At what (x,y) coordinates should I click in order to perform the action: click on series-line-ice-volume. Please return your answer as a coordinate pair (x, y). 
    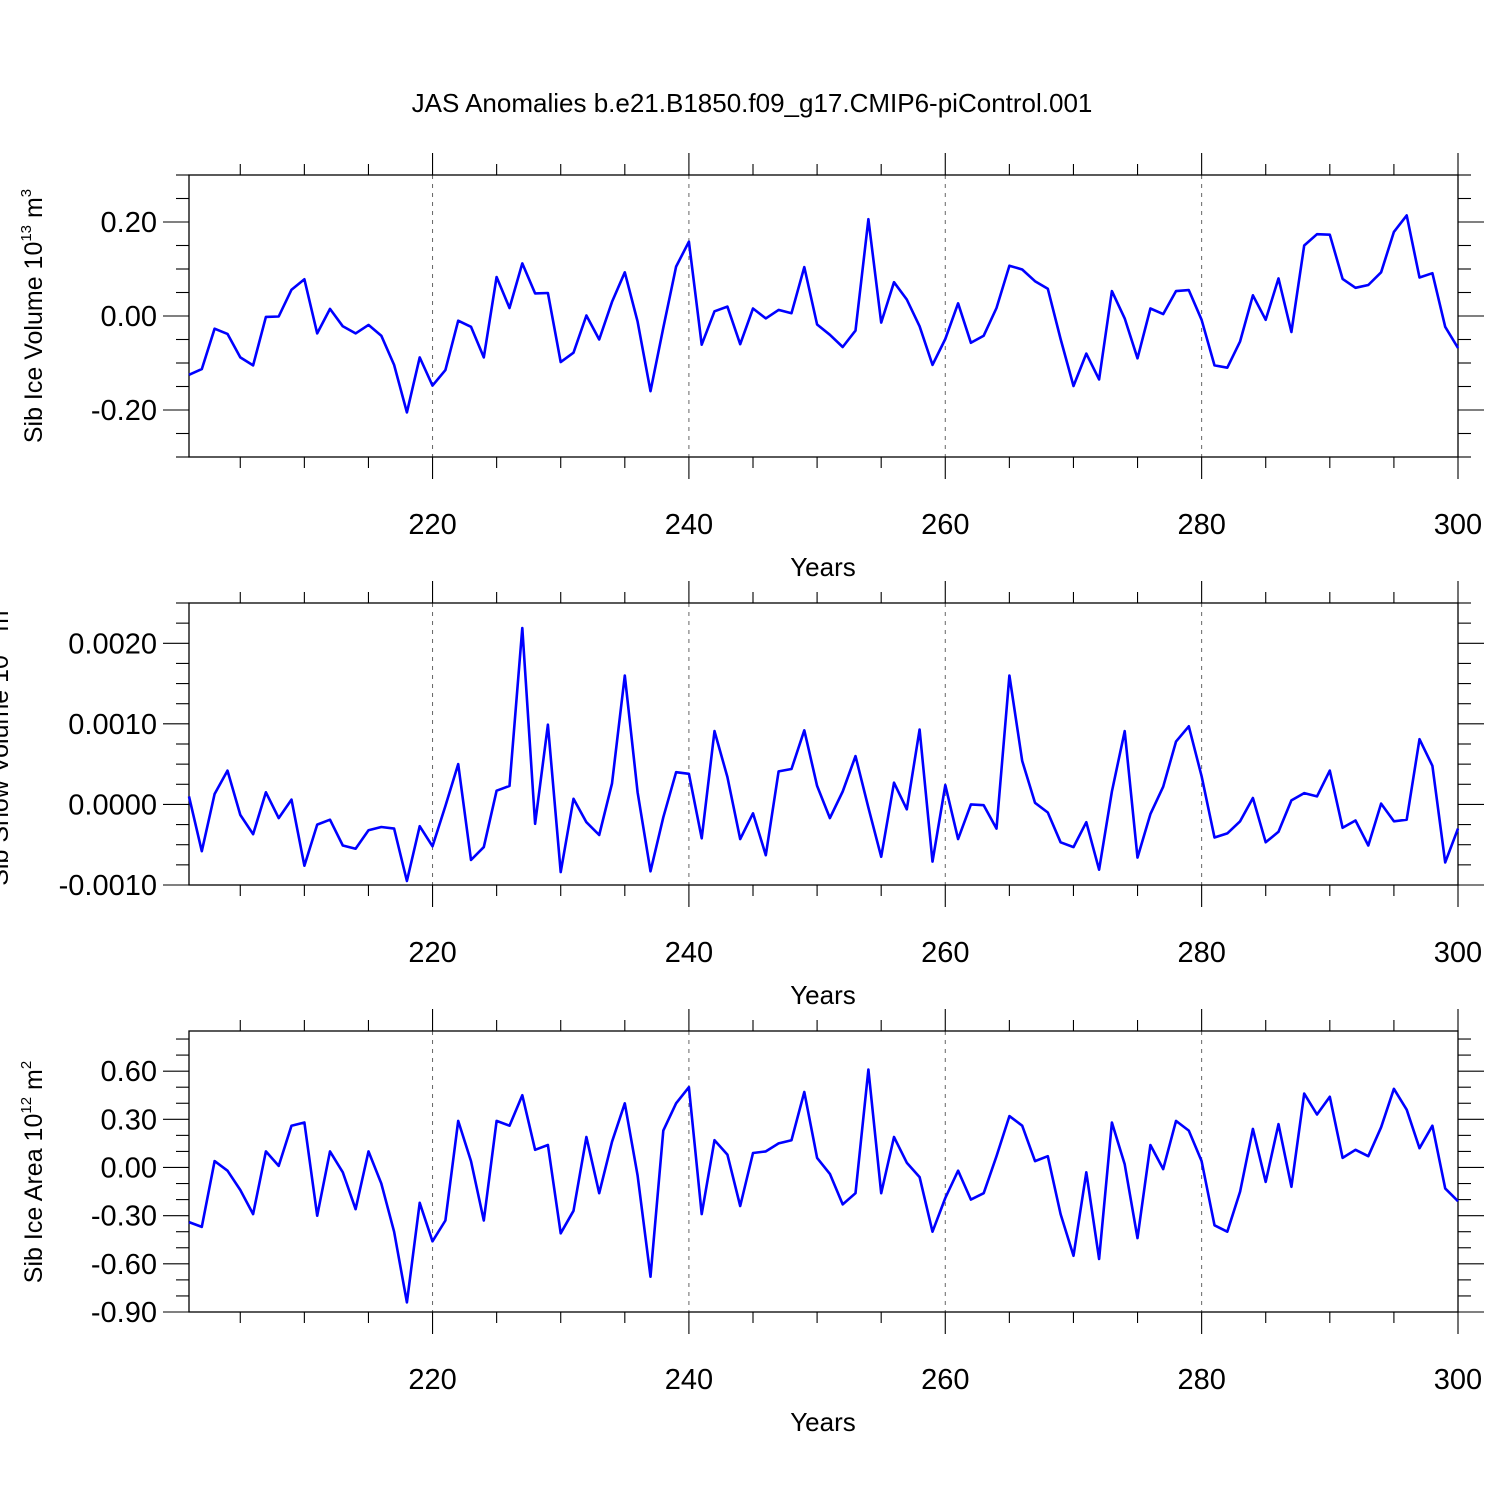
    Looking at the image, I should click on (824, 314).